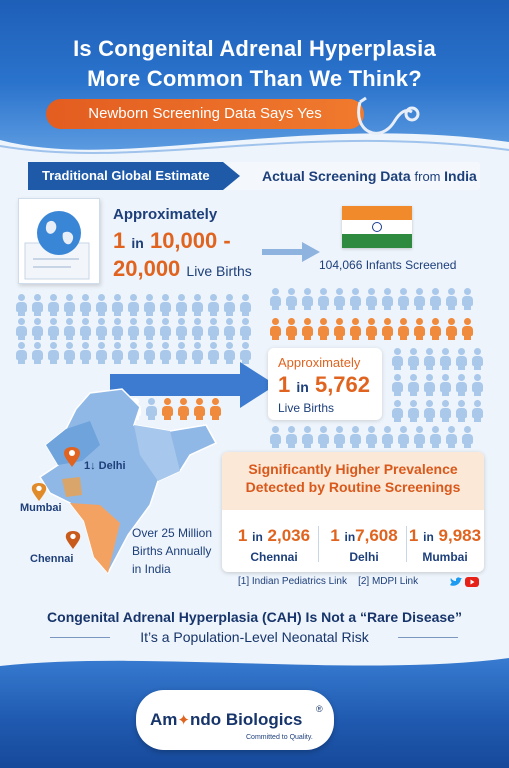  What do you see at coordinates (428, 537) in the screenshot?
I see `stat-mumbai-in: in` at bounding box center [428, 537].